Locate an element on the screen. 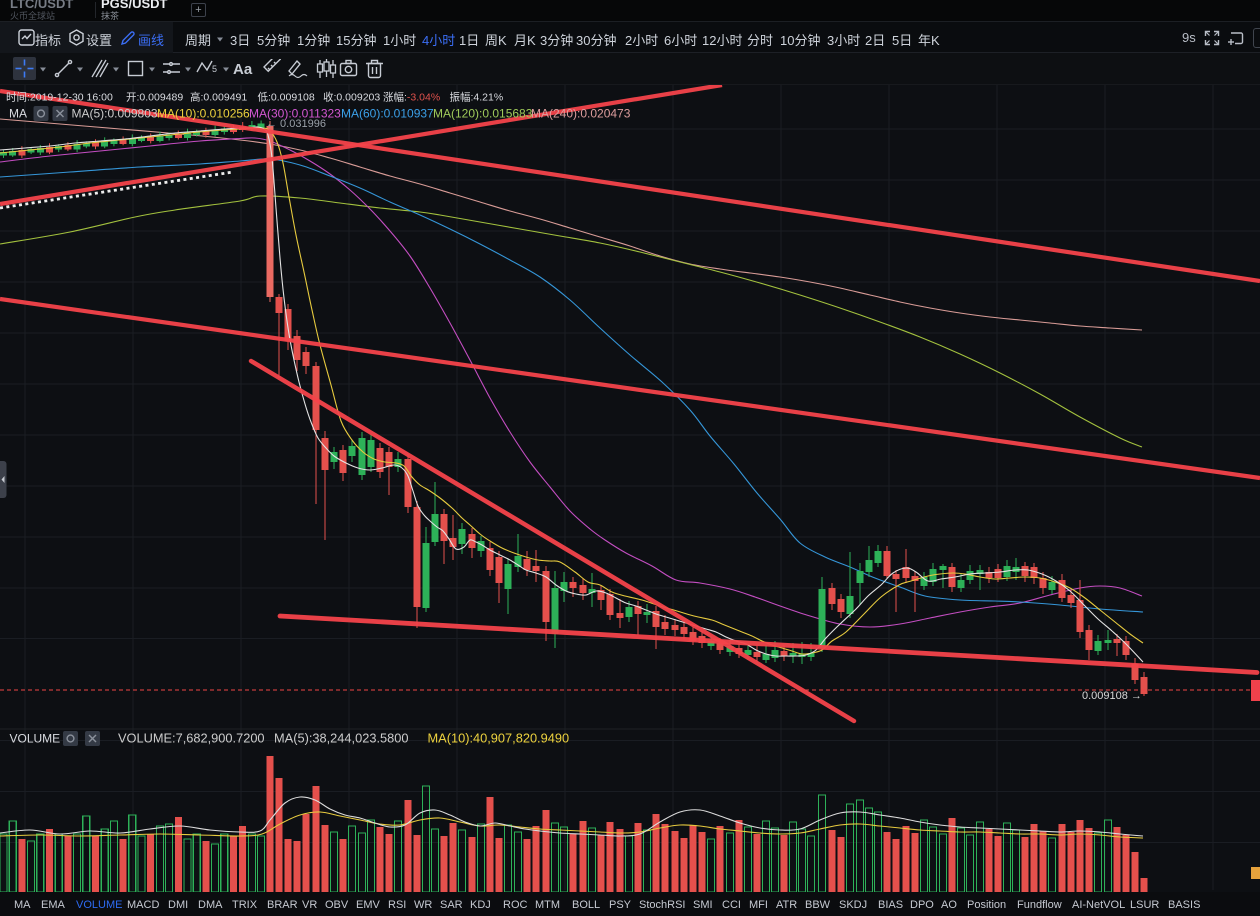 This screenshot has width=1260, height=916. svg-text: 高:0.009491 is located at coordinates (218, 97).